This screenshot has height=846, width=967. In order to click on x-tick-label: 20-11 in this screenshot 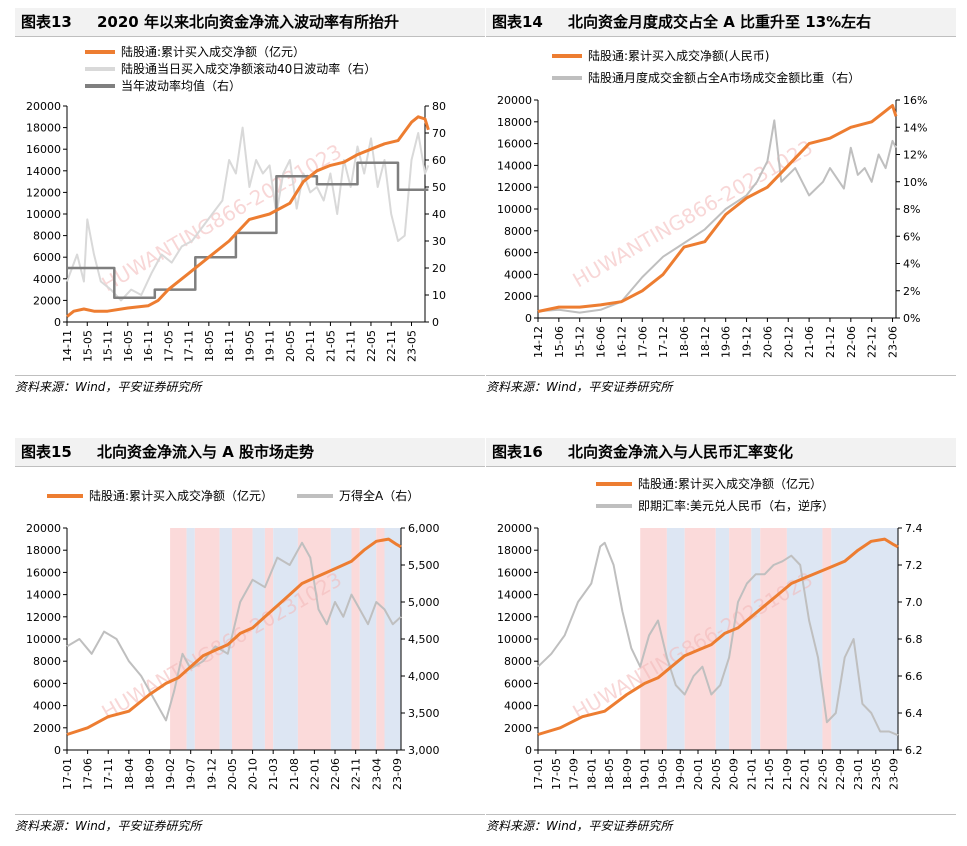, I will do `click(310, 346)`.